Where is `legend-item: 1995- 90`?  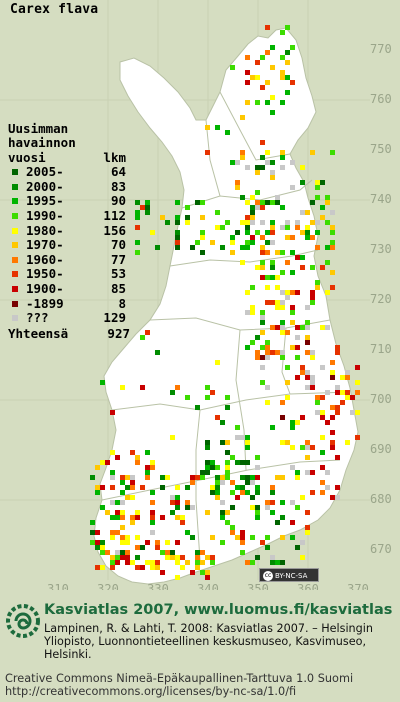 legend-item: 1995- 90 is located at coordinates (69, 201).